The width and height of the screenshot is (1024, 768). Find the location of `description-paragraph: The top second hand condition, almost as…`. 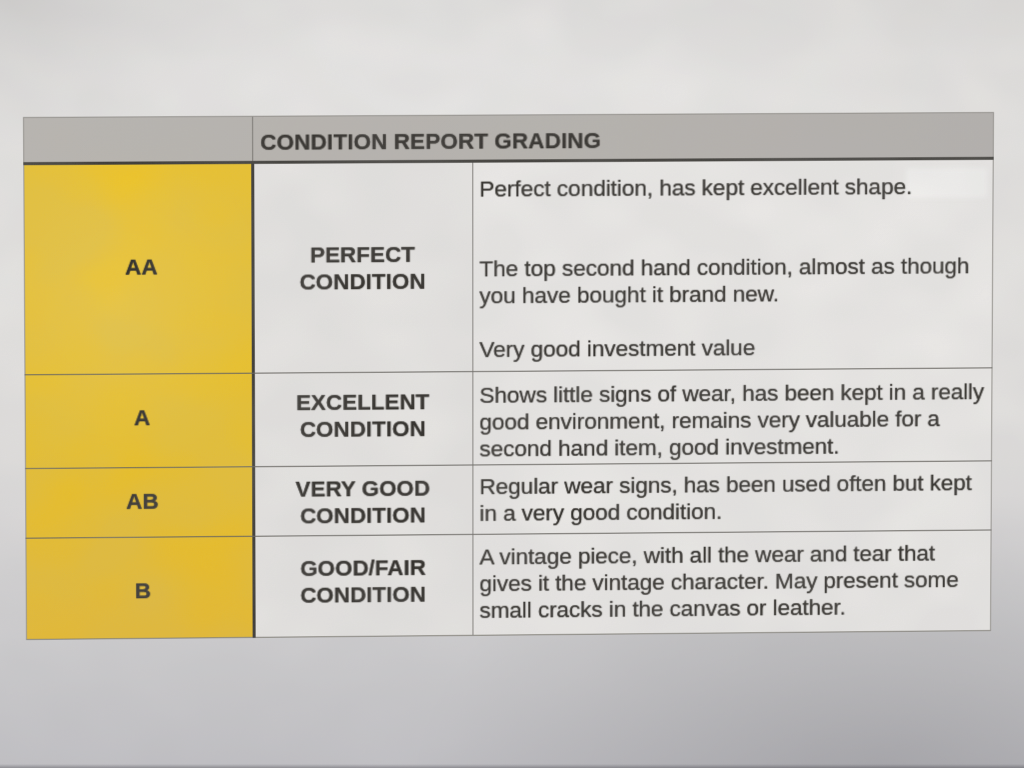

description-paragraph: The top second hand condition, almost as… is located at coordinates (724, 280).